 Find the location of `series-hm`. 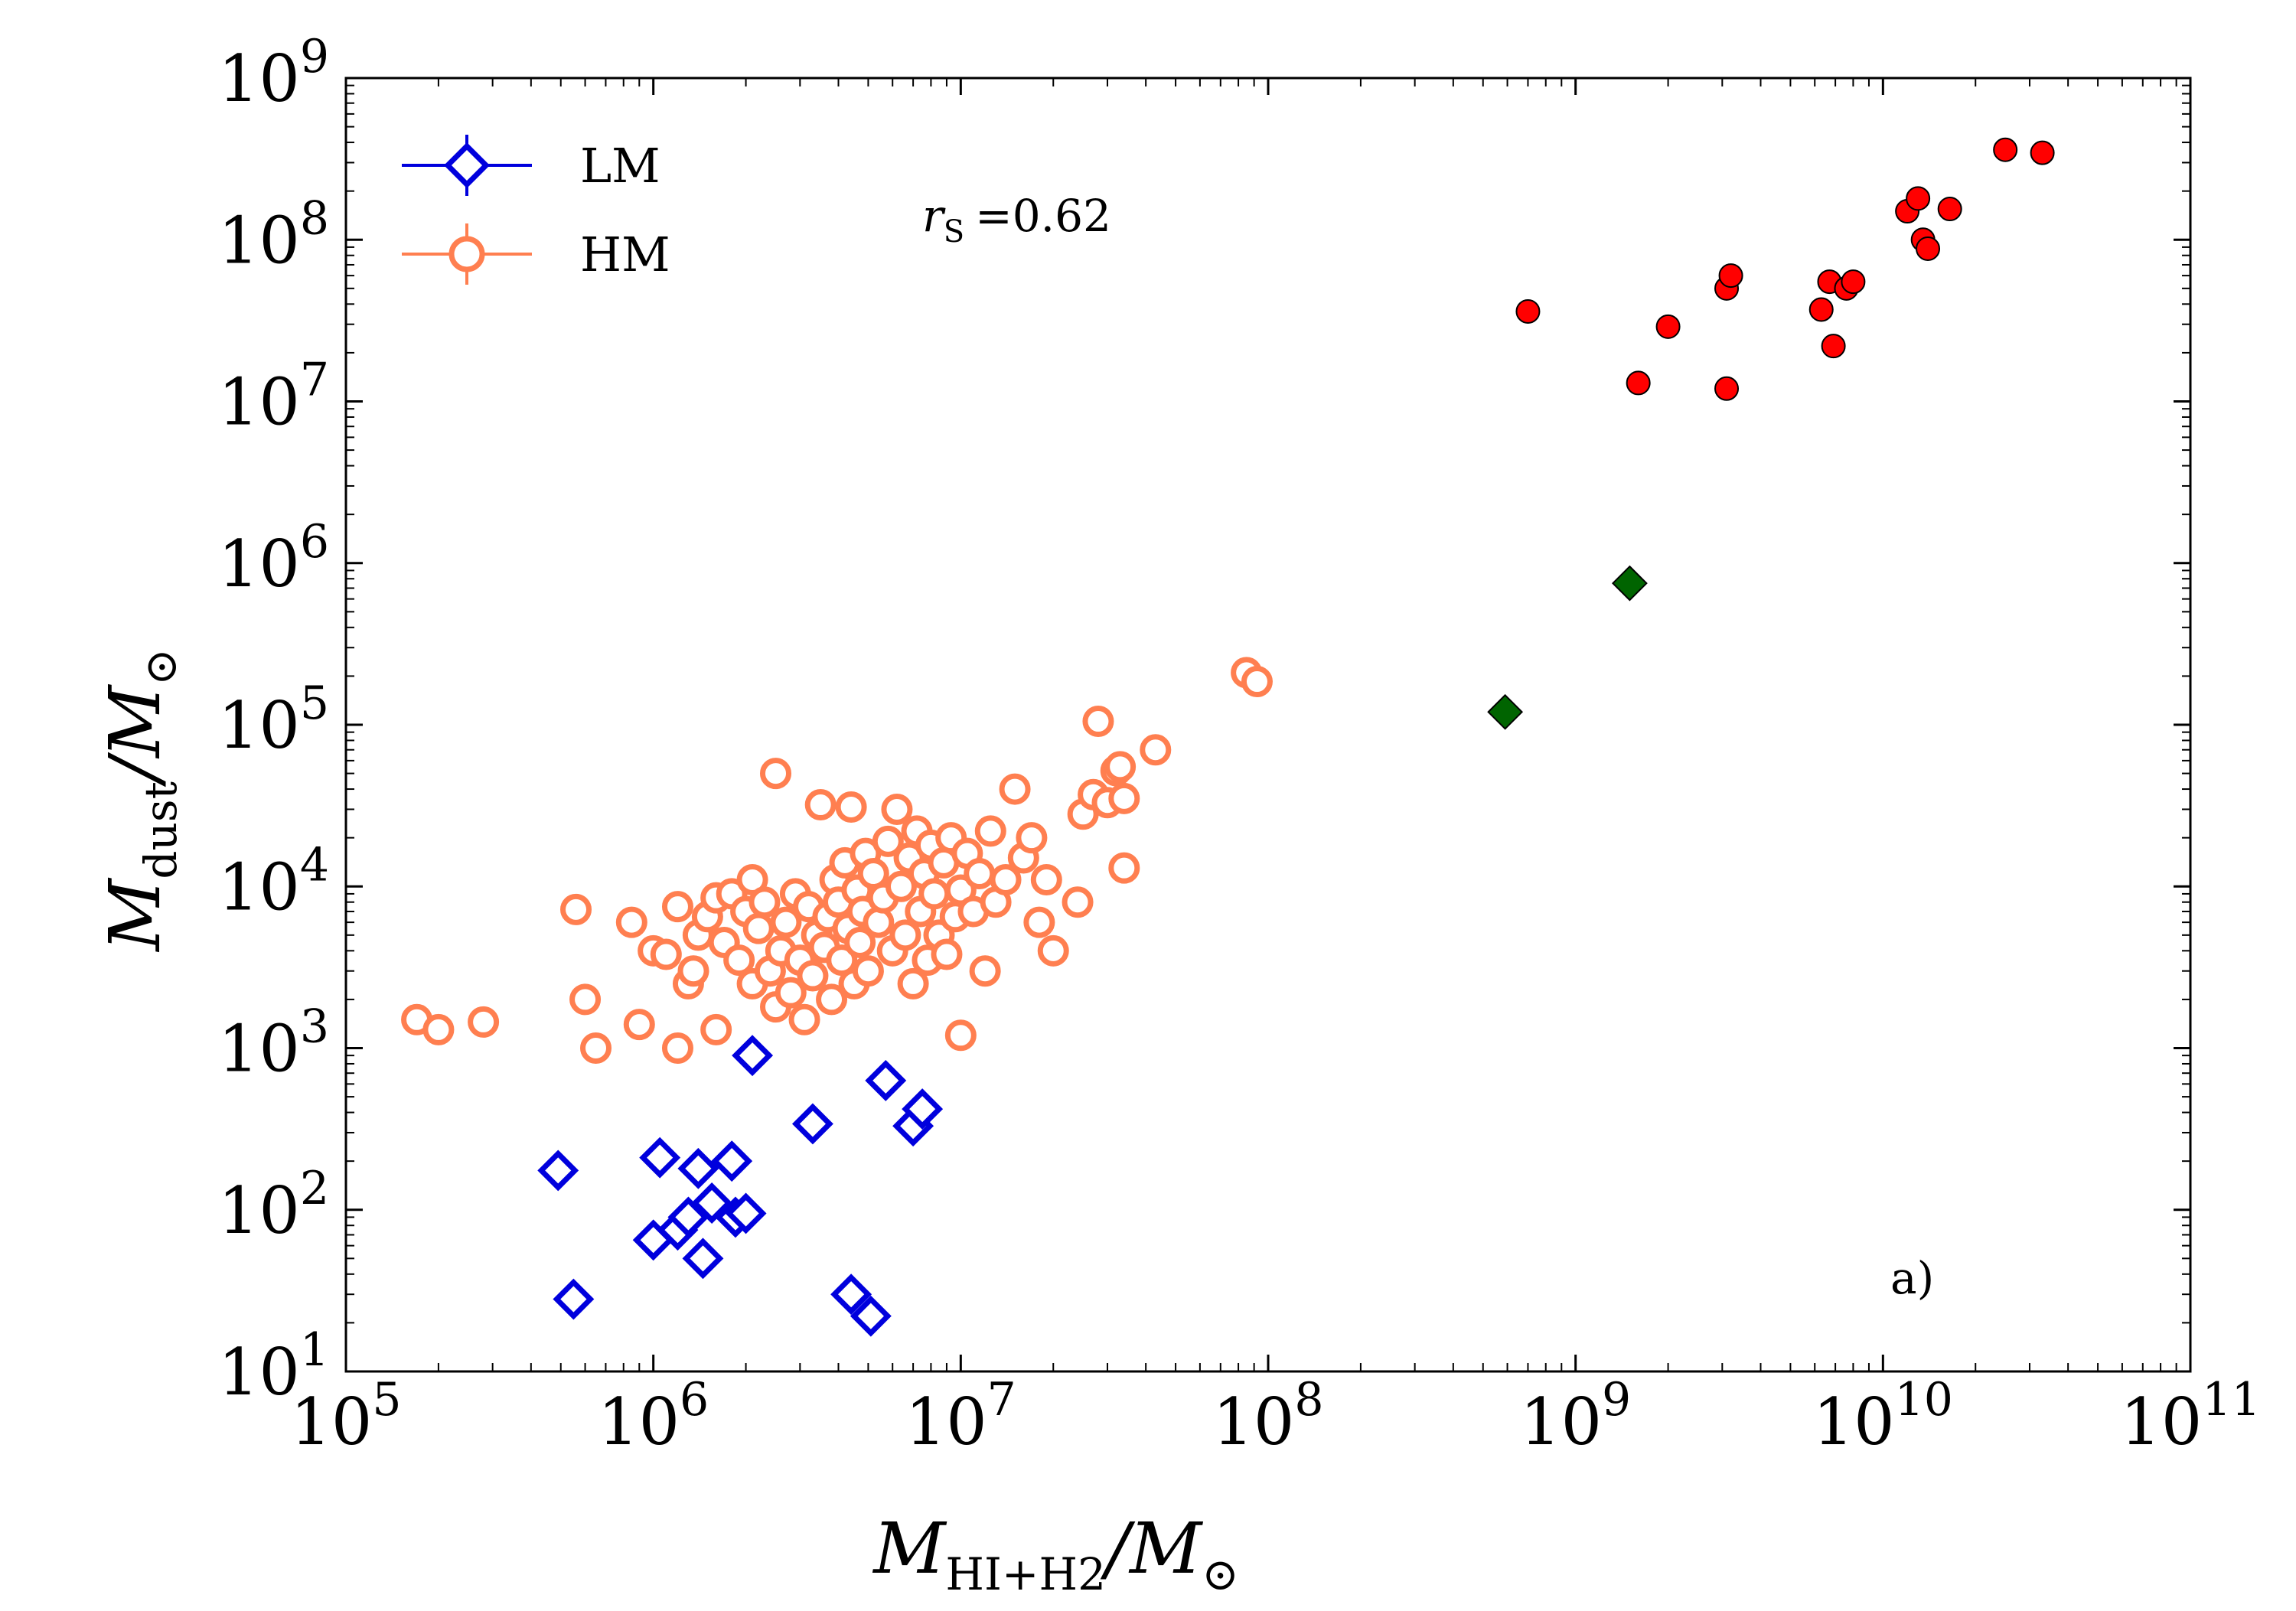

series-hm is located at coordinates (837, 860).